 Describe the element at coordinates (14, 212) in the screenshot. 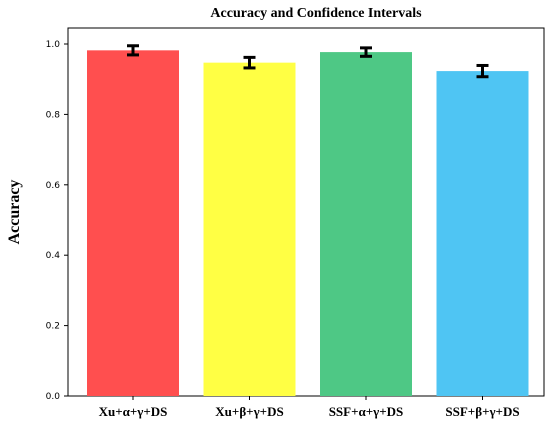

I see `y-axis-label: Accuracy` at that location.